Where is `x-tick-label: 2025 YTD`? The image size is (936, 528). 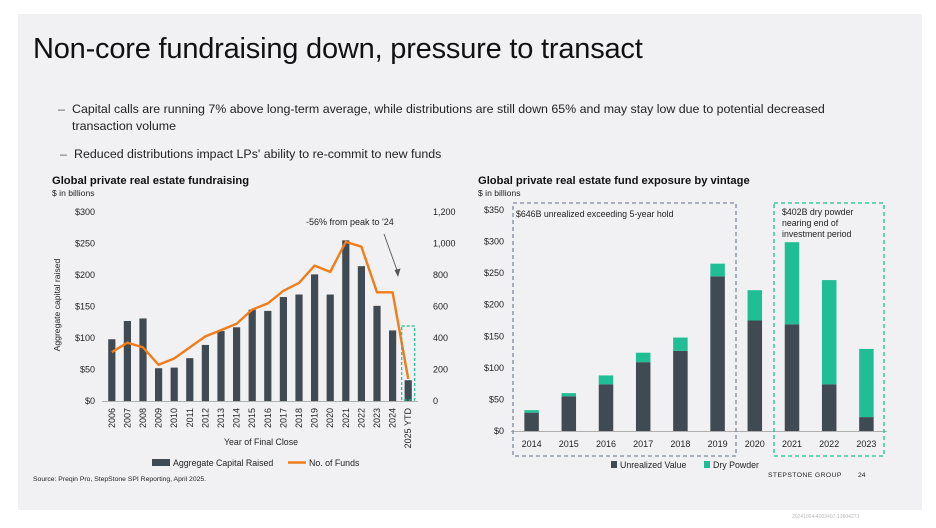
x-tick-label: 2025 YTD is located at coordinates (408, 427).